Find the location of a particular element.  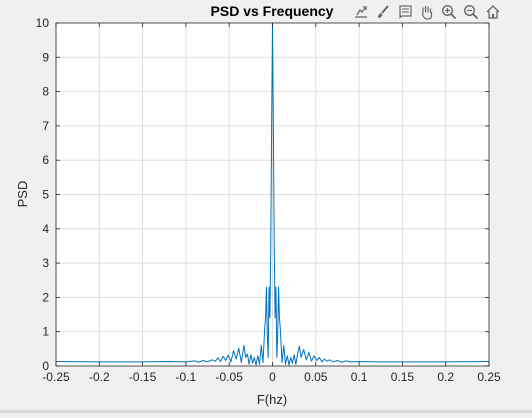

y-tick-label: 4 is located at coordinates (45, 229).